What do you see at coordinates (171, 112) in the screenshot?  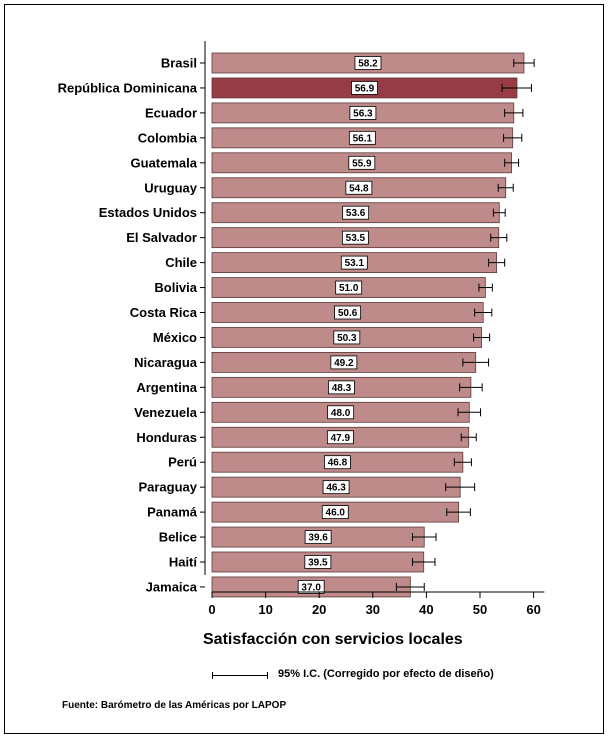 I see `category-label: Ecuador` at bounding box center [171, 112].